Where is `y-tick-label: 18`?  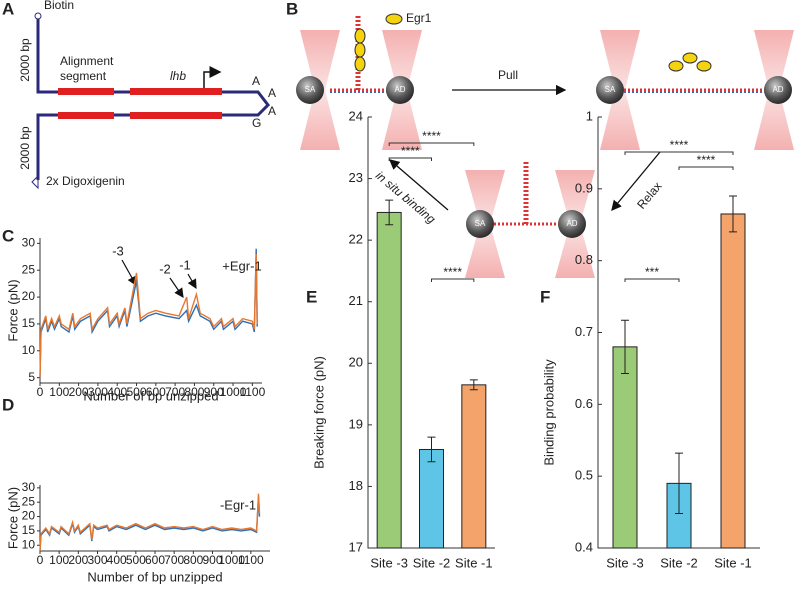 y-tick-label: 18 is located at coordinates (356, 485).